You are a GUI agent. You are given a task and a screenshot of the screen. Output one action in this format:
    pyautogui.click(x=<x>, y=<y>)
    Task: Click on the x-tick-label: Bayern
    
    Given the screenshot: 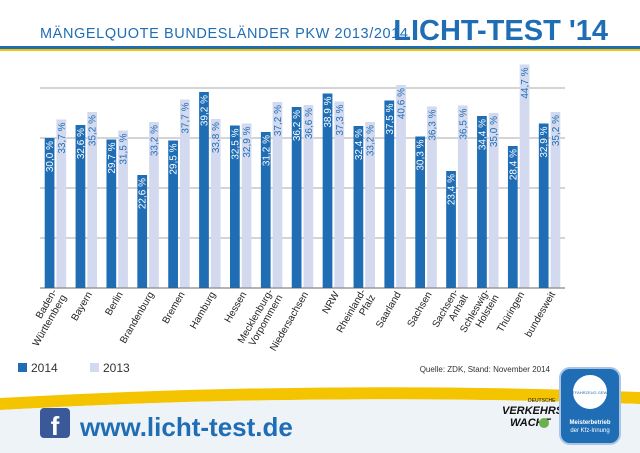 What is the action you would take?
    pyautogui.click(x=82, y=306)
    